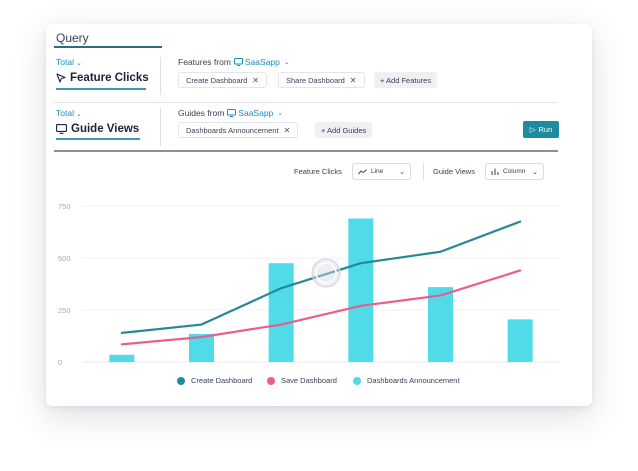 Image resolution: width=638 pixels, height=471 pixels. I want to click on guides-from-label: Guides from SaaSapp ⌄, so click(230, 113).